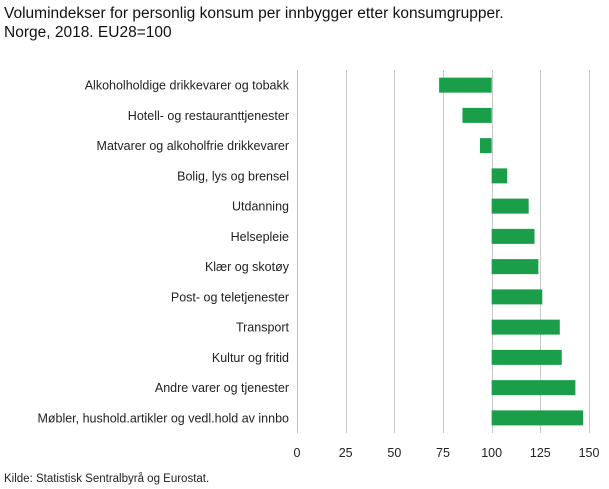 Image resolution: width=609 pixels, height=489 pixels. I want to click on x-tick-label-0: 0, so click(297, 453).